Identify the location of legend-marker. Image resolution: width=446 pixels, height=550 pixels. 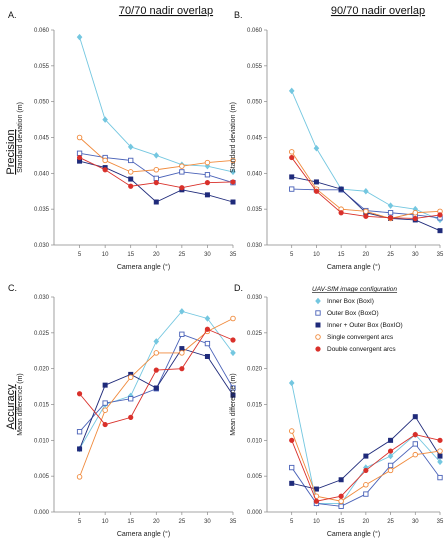
(318, 325).